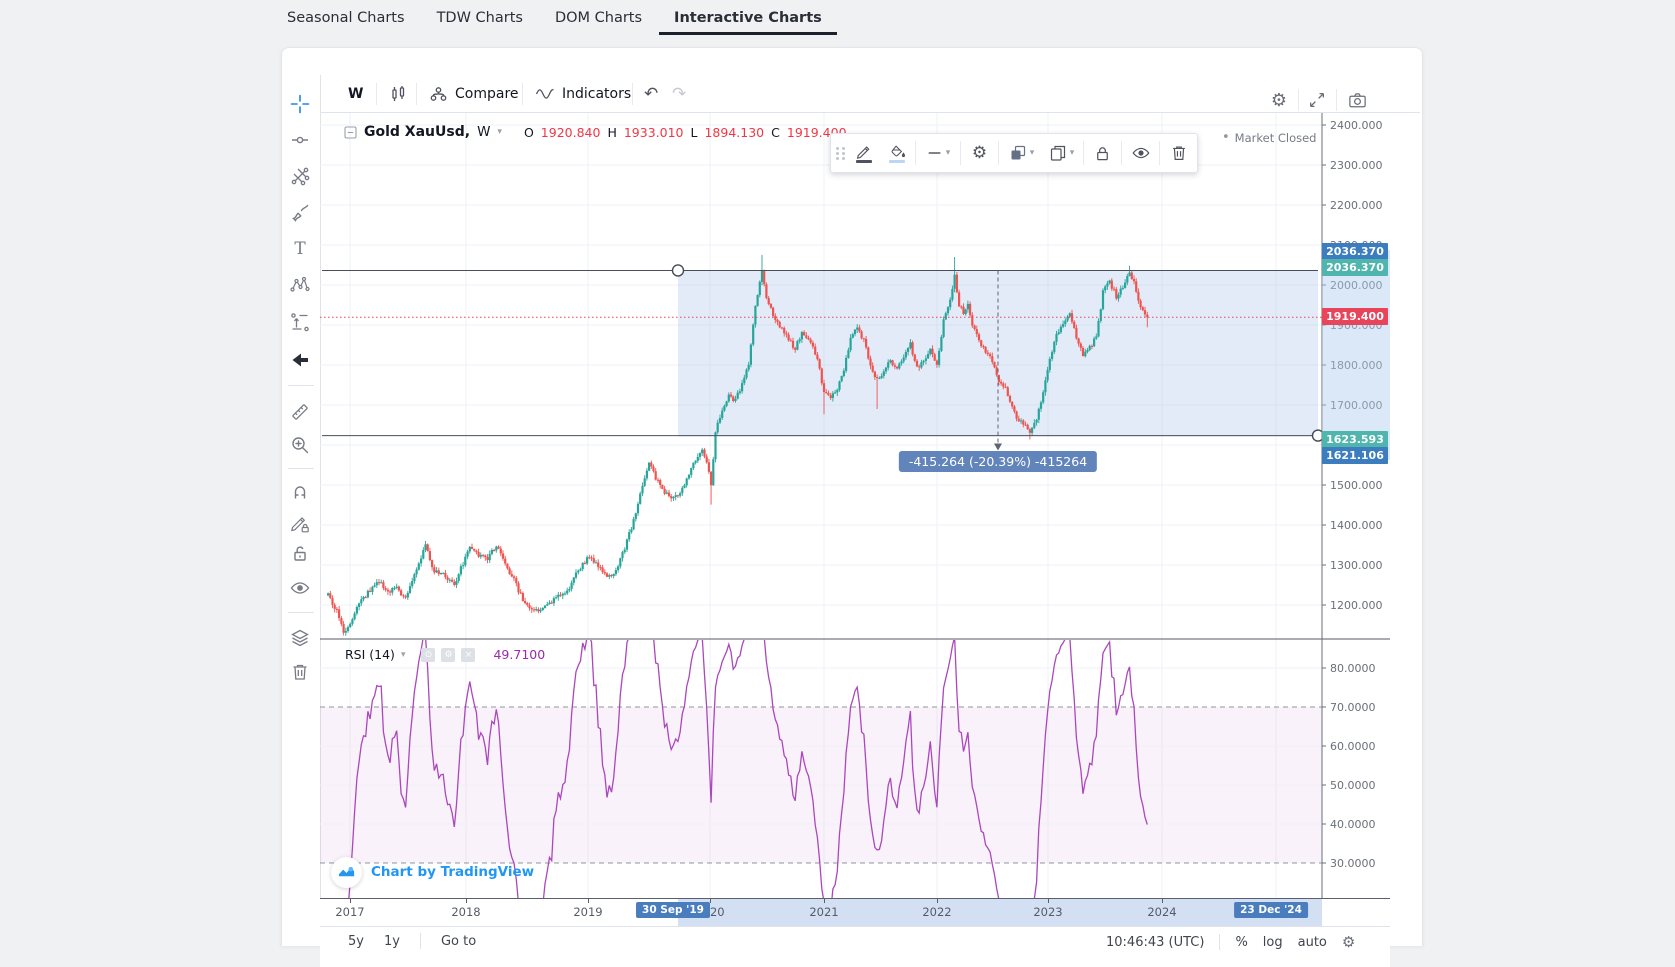 This screenshot has height=967, width=1675. I want to click on log-scale-button: log, so click(1272, 942).